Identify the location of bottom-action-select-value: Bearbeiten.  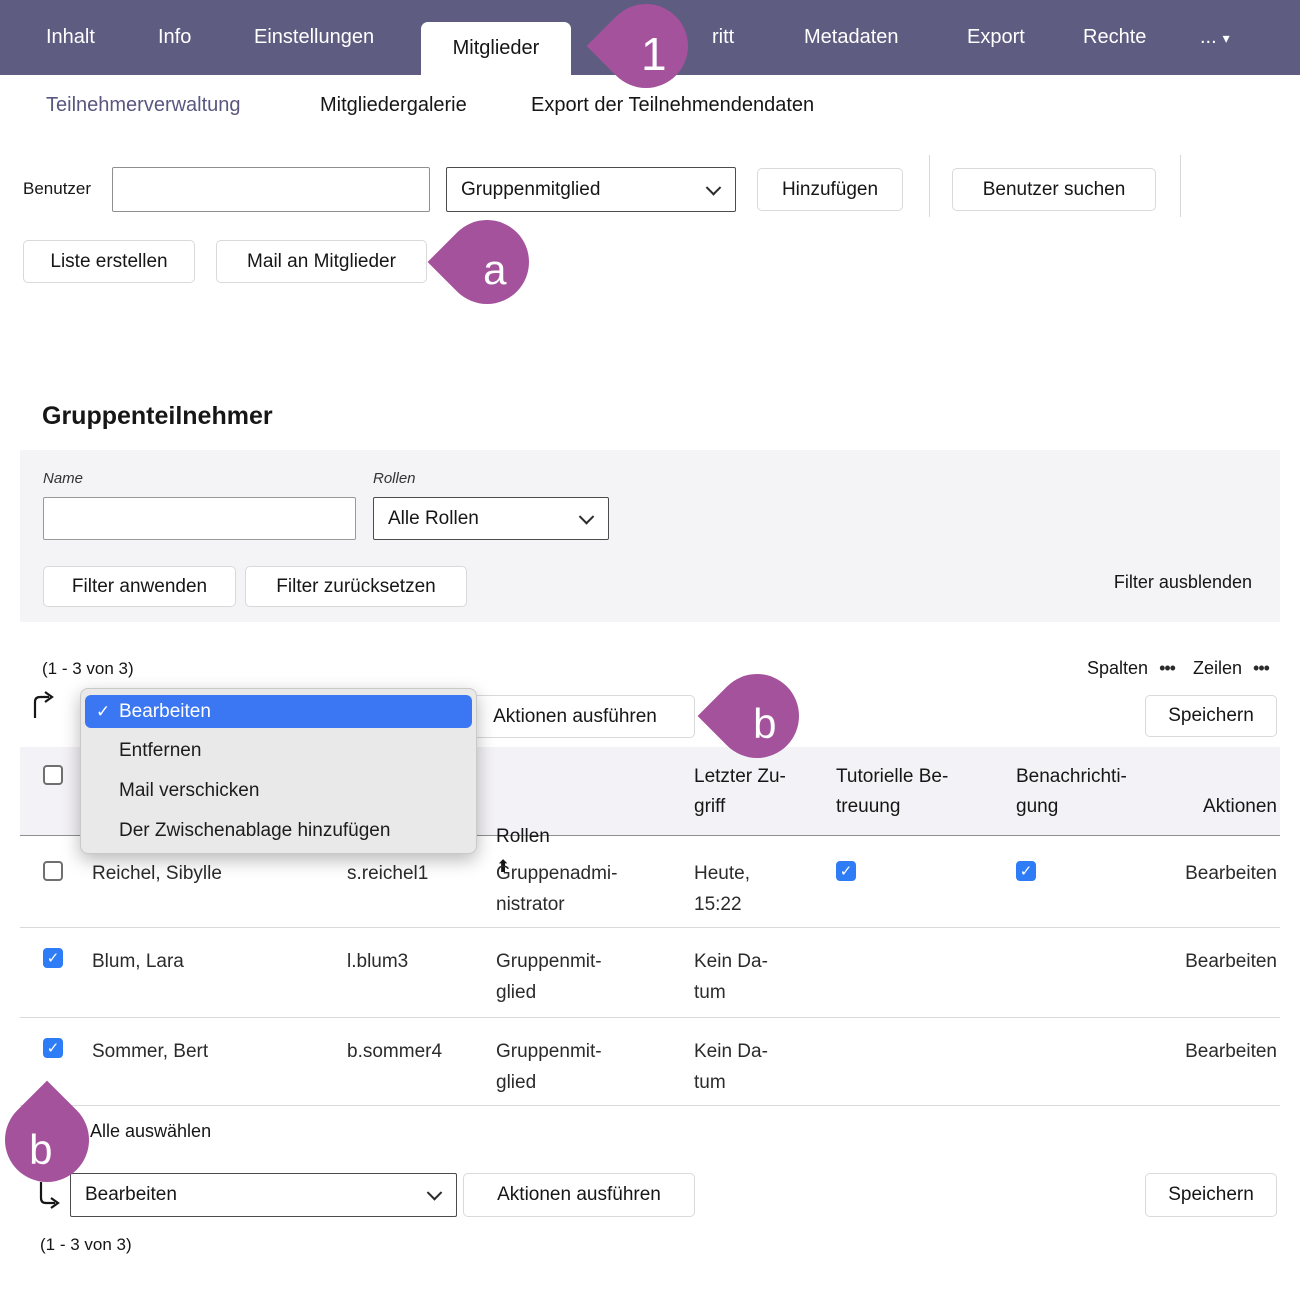
(131, 1194).